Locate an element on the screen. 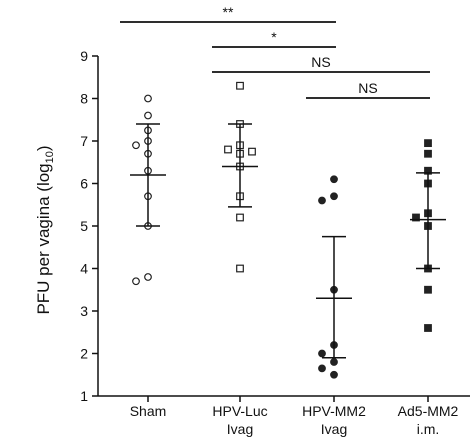  x-category-label: HPV-MM2 is located at coordinates (334, 411).